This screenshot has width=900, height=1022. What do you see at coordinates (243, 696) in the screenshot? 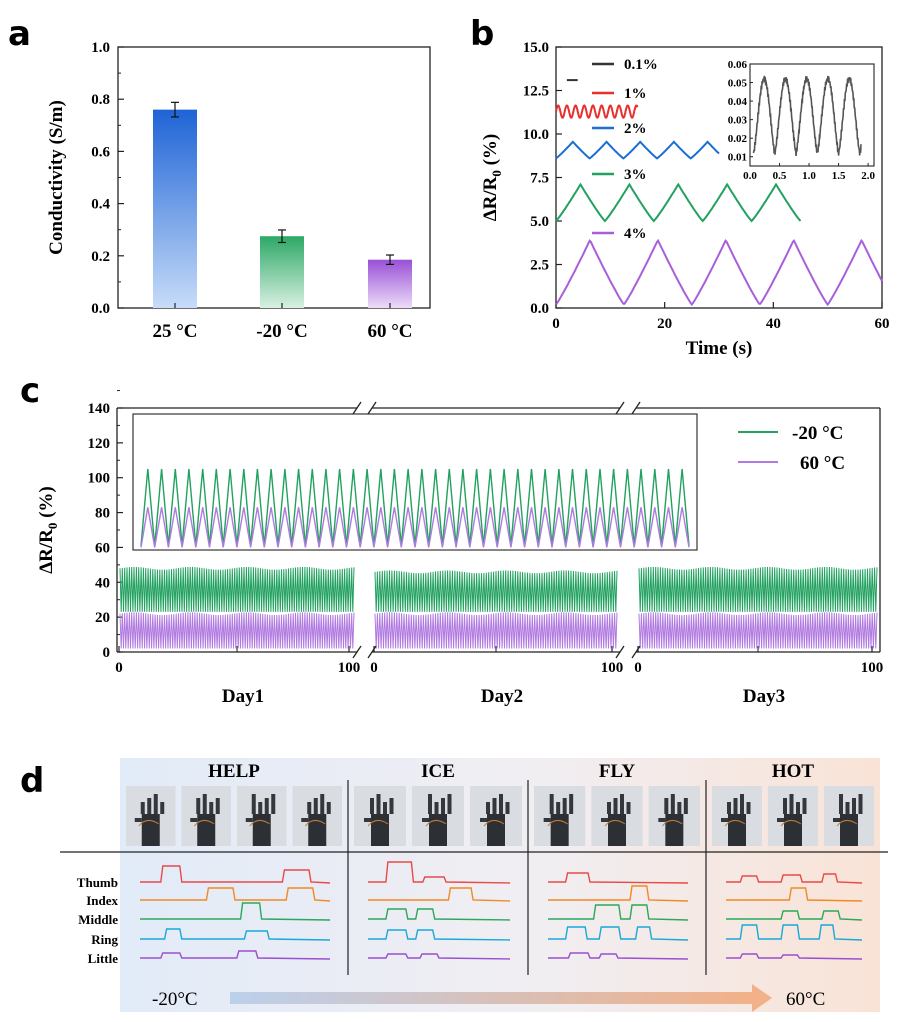
I see `segment-label: Day1` at bounding box center [243, 696].